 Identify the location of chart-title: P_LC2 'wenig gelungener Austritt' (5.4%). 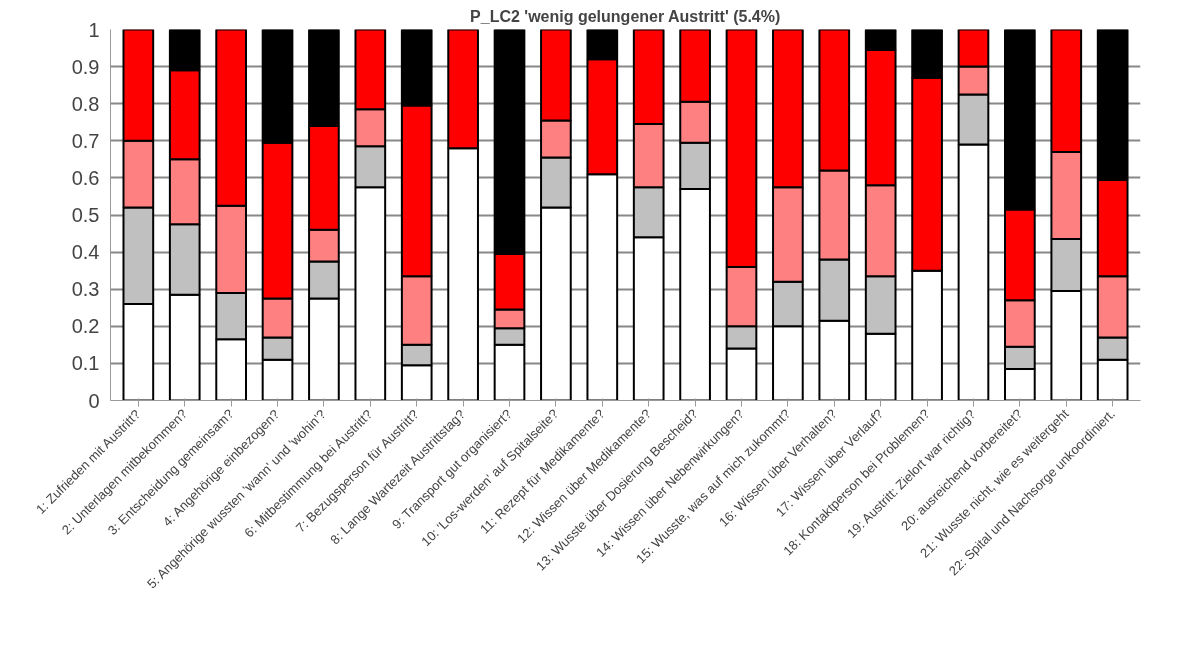
(625, 16).